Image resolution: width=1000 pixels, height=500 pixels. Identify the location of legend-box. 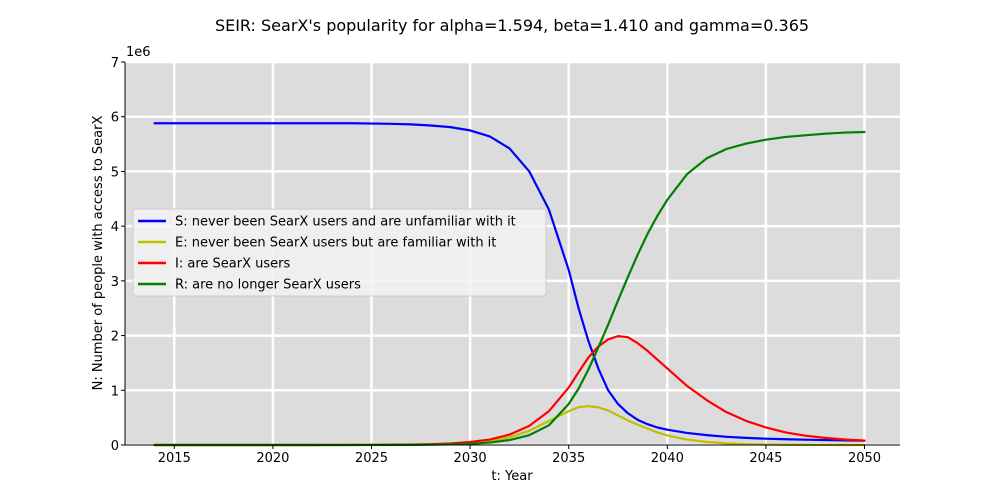
(339, 252).